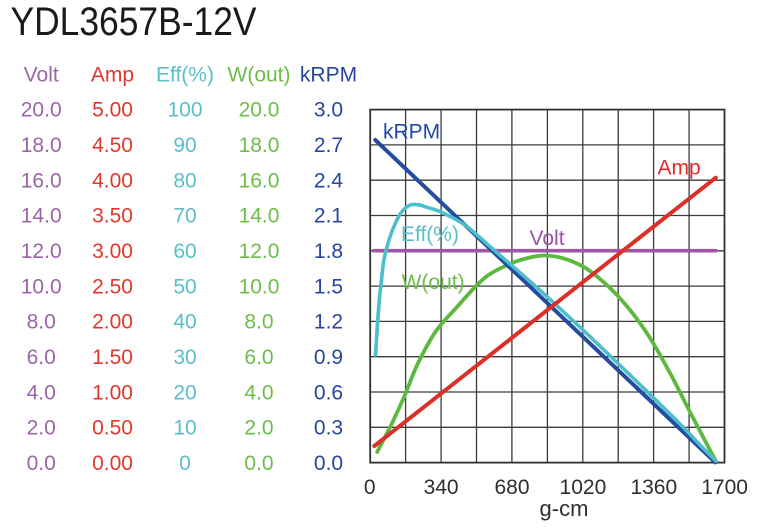  I want to click on svg-text: 0.00, so click(112, 463).